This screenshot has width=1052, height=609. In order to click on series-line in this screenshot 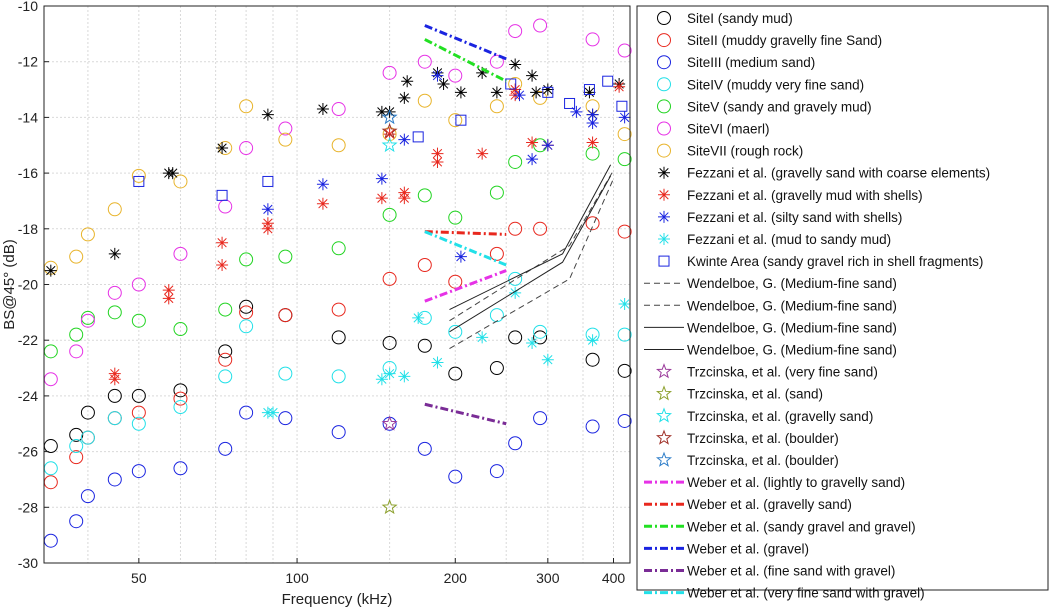, I will do `click(531, 263)`.